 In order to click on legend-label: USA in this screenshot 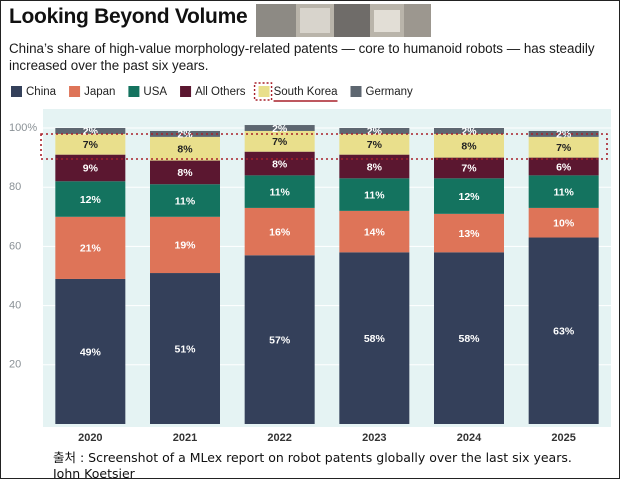, I will do `click(155, 92)`.